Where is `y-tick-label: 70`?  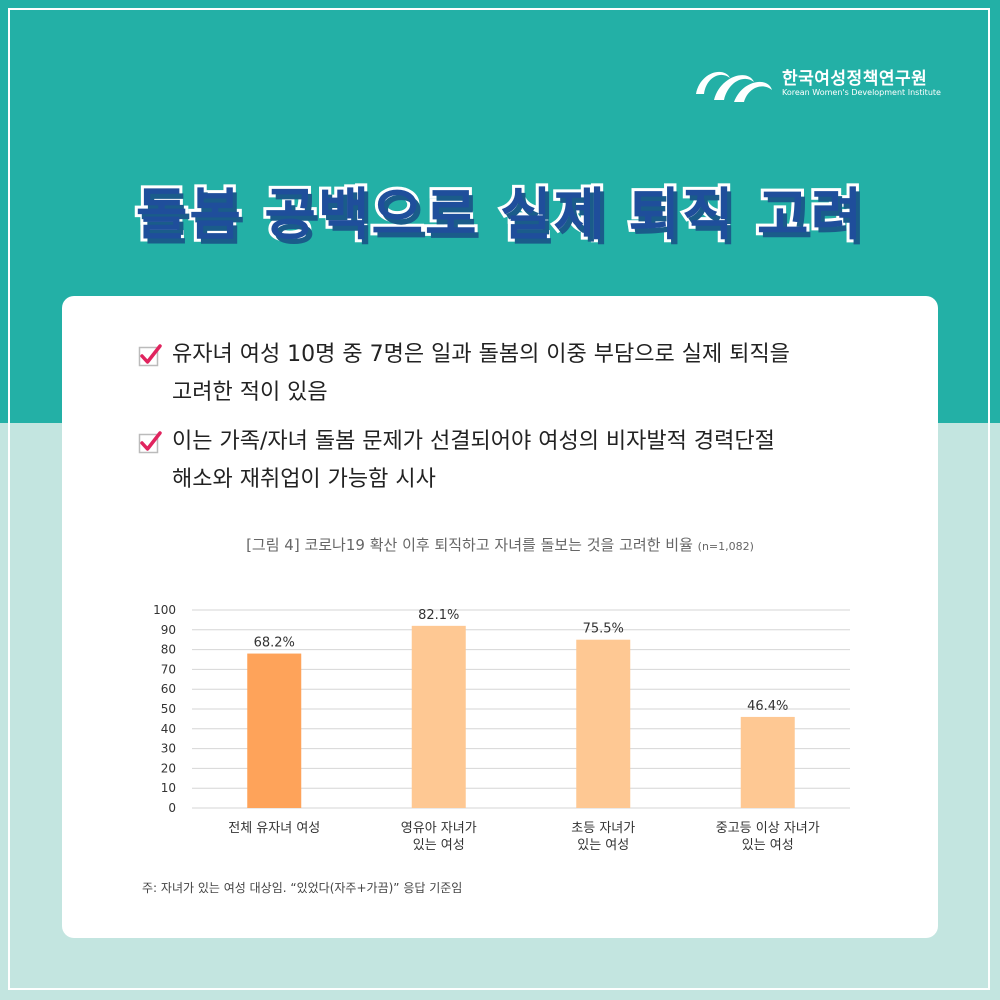
y-tick-label: 70 is located at coordinates (168, 669).